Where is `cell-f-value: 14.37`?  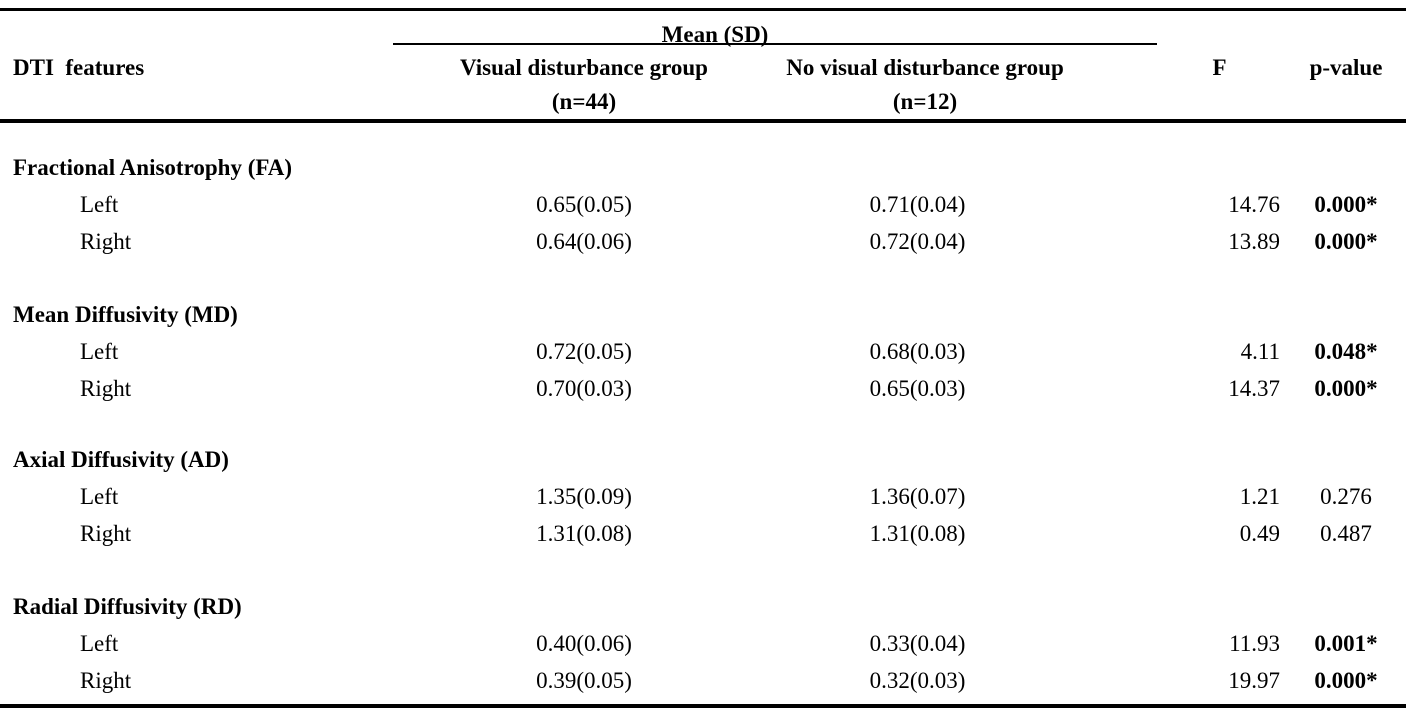
cell-f-value: 14.37 is located at coordinates (1254, 388).